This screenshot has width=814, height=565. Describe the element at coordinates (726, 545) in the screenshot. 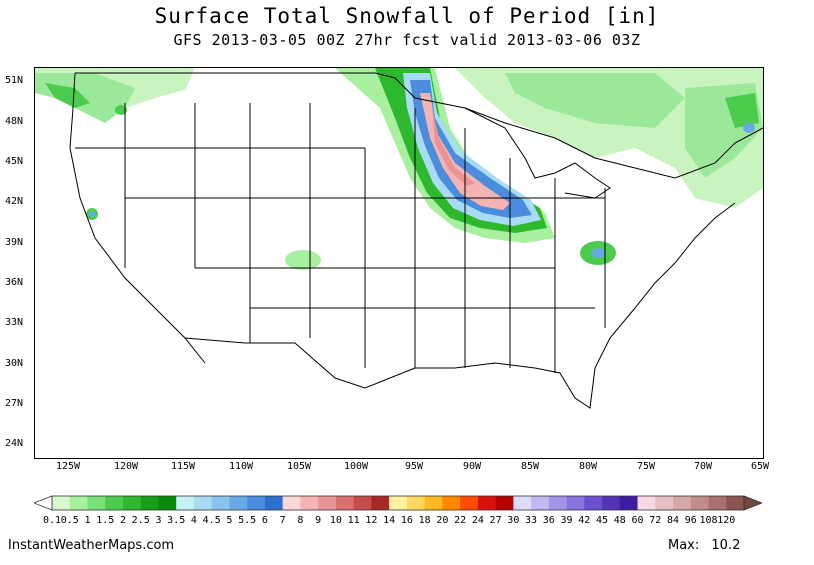

I see `max-value: 10.2` at that location.